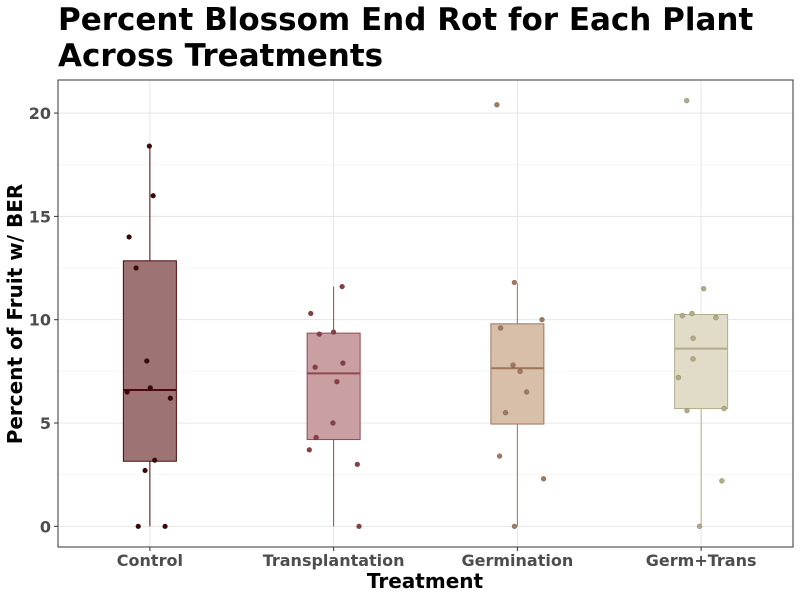  I want to click on y-tick-label: 0, so click(45, 526).